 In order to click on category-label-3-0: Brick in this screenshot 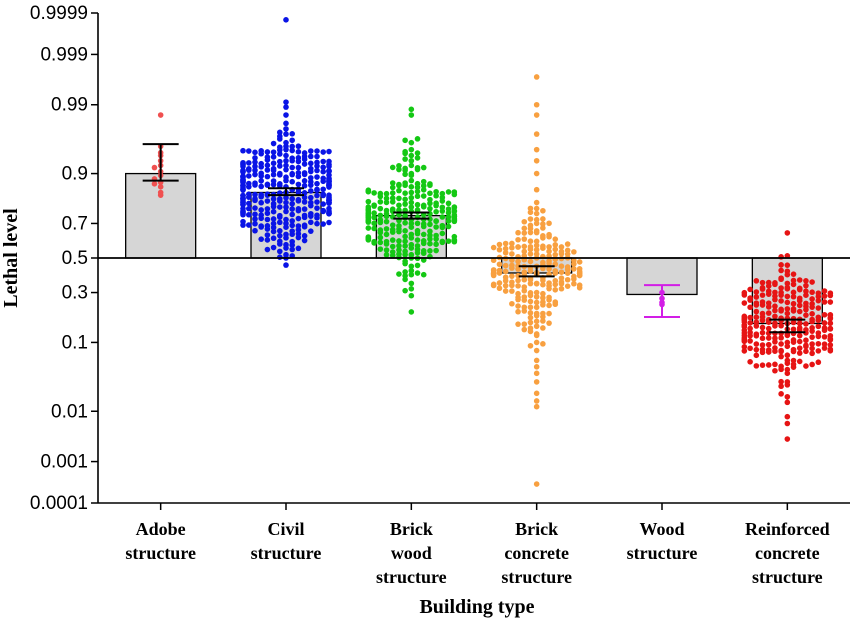, I will do `click(536, 529)`.